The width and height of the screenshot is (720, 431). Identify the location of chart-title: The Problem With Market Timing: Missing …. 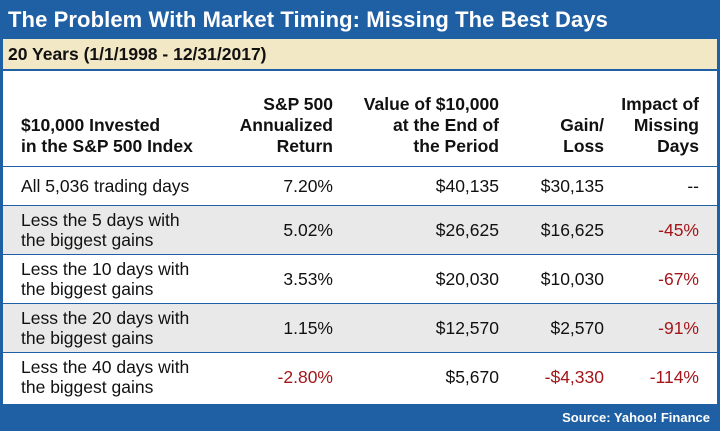
(308, 19).